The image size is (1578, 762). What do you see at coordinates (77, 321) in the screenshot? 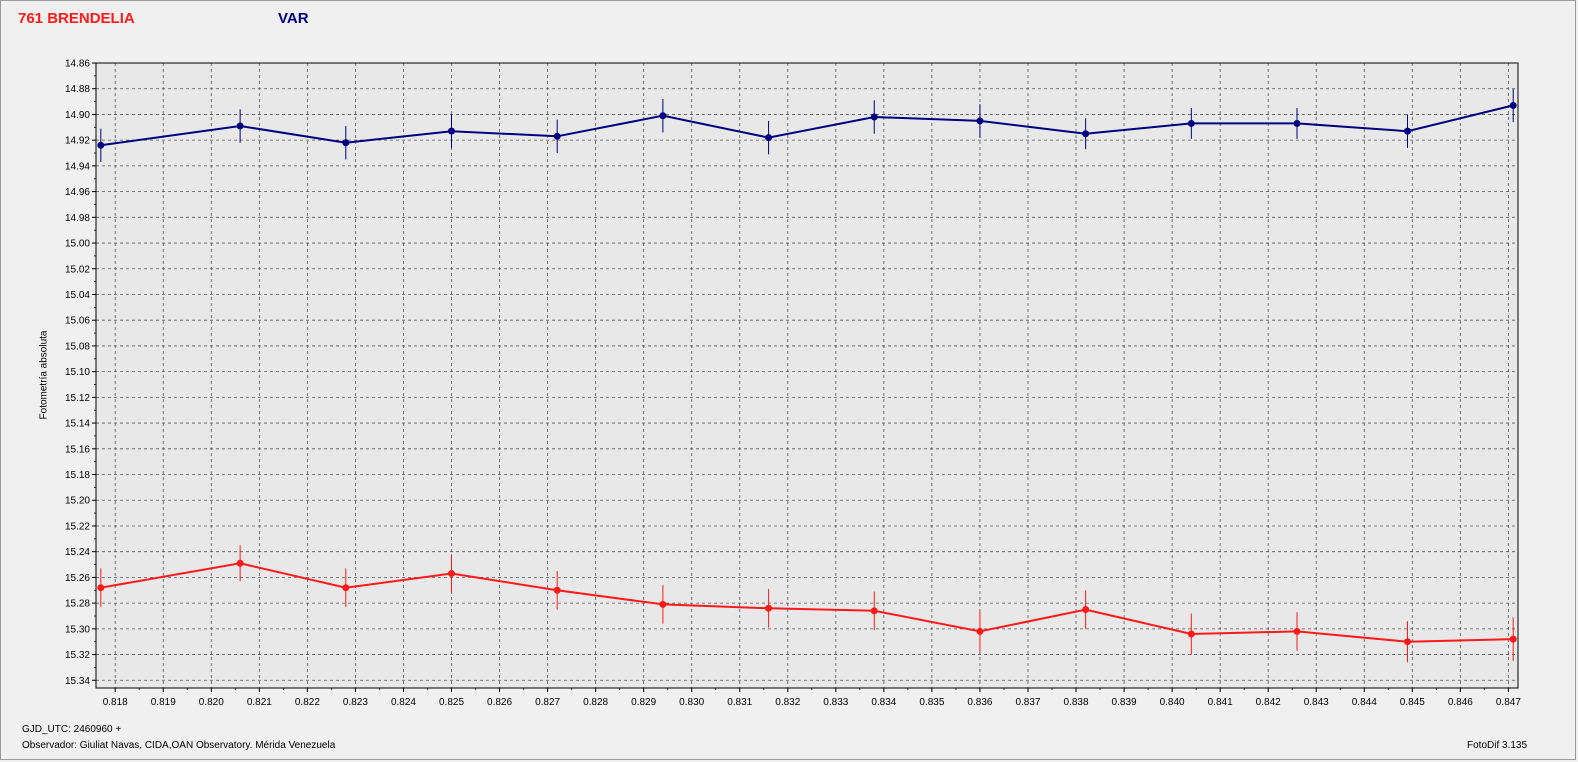
I see `y-tick-label: 15.06` at bounding box center [77, 321].